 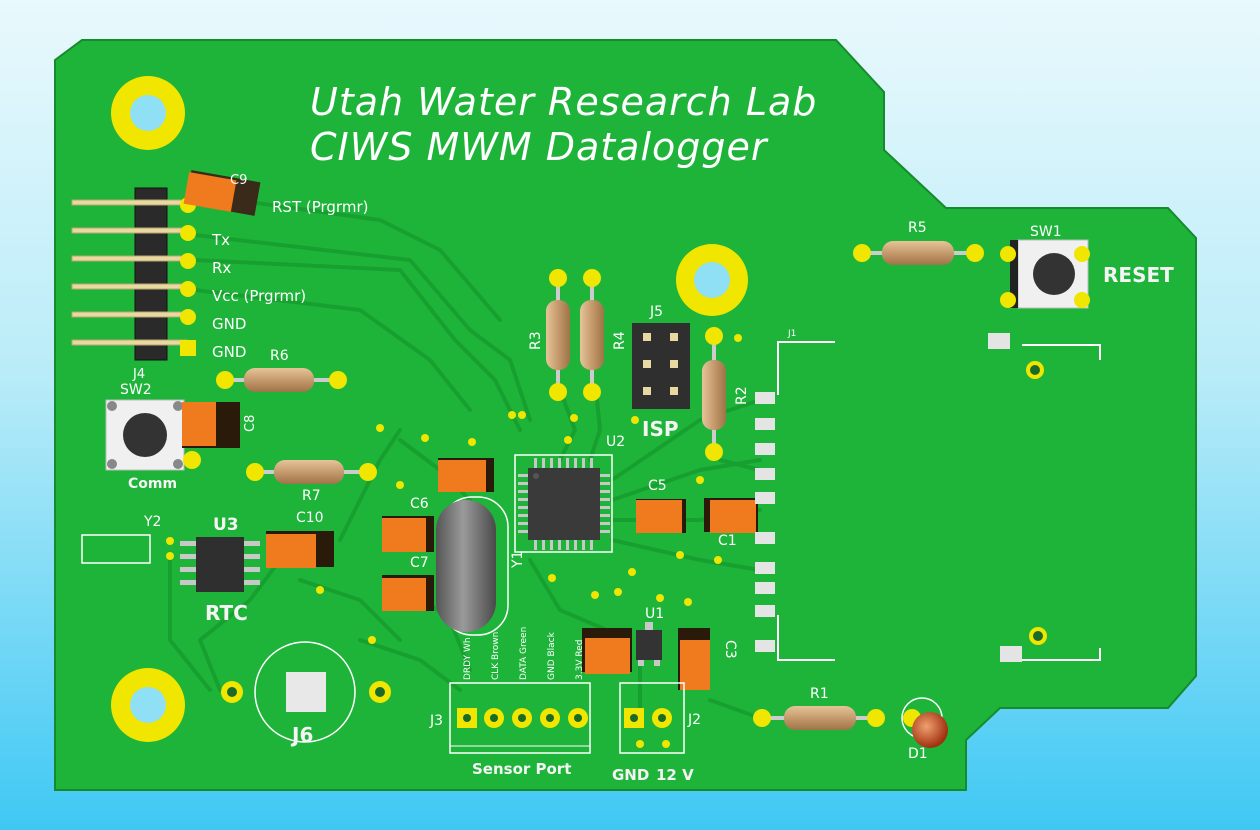 What do you see at coordinates (468, 658) in the screenshot?
I see `wire-label-drdy: DRDY Wh` at bounding box center [468, 658].